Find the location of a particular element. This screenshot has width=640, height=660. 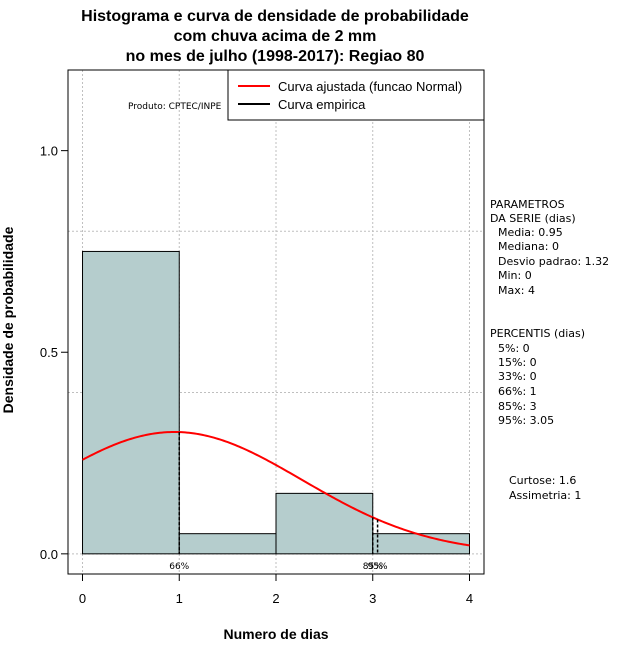

x-tick-label: 3 is located at coordinates (372, 598).